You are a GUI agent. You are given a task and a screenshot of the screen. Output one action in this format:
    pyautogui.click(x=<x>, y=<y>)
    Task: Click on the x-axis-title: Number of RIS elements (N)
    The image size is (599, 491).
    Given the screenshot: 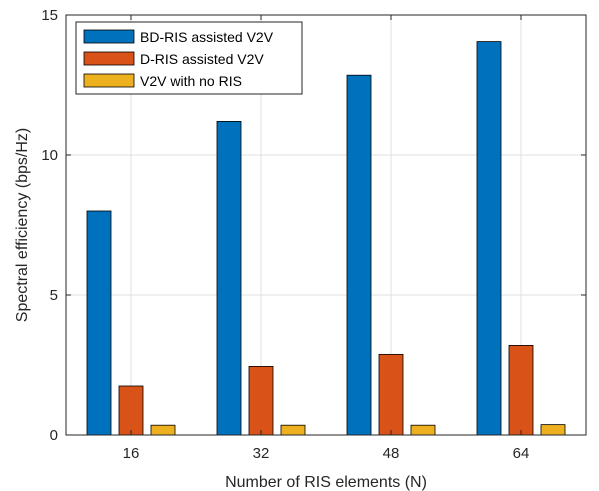 What is the action you would take?
    pyautogui.click(x=326, y=482)
    